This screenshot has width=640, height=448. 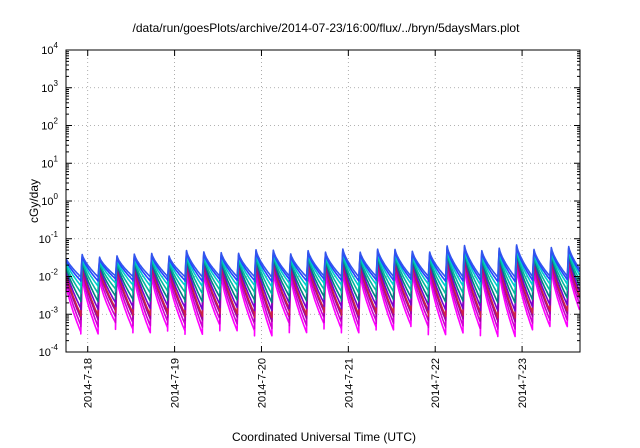 I want to click on x-tick-label: 2014-7-20, so click(x=262, y=383).